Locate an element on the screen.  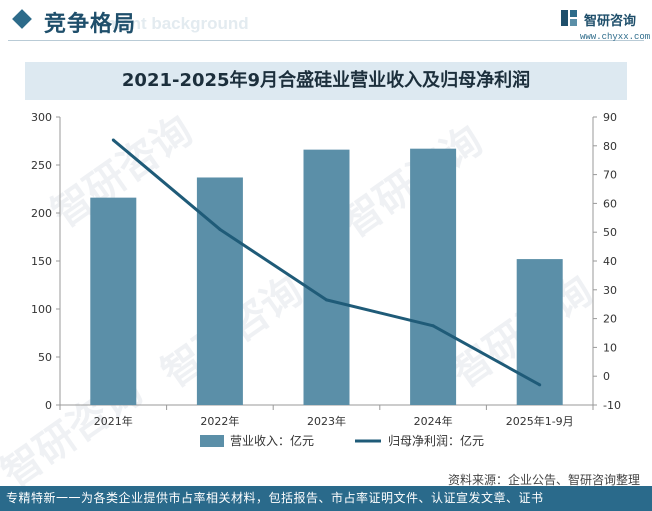
section-title: 竞争格局 is located at coordinates (90, 24).